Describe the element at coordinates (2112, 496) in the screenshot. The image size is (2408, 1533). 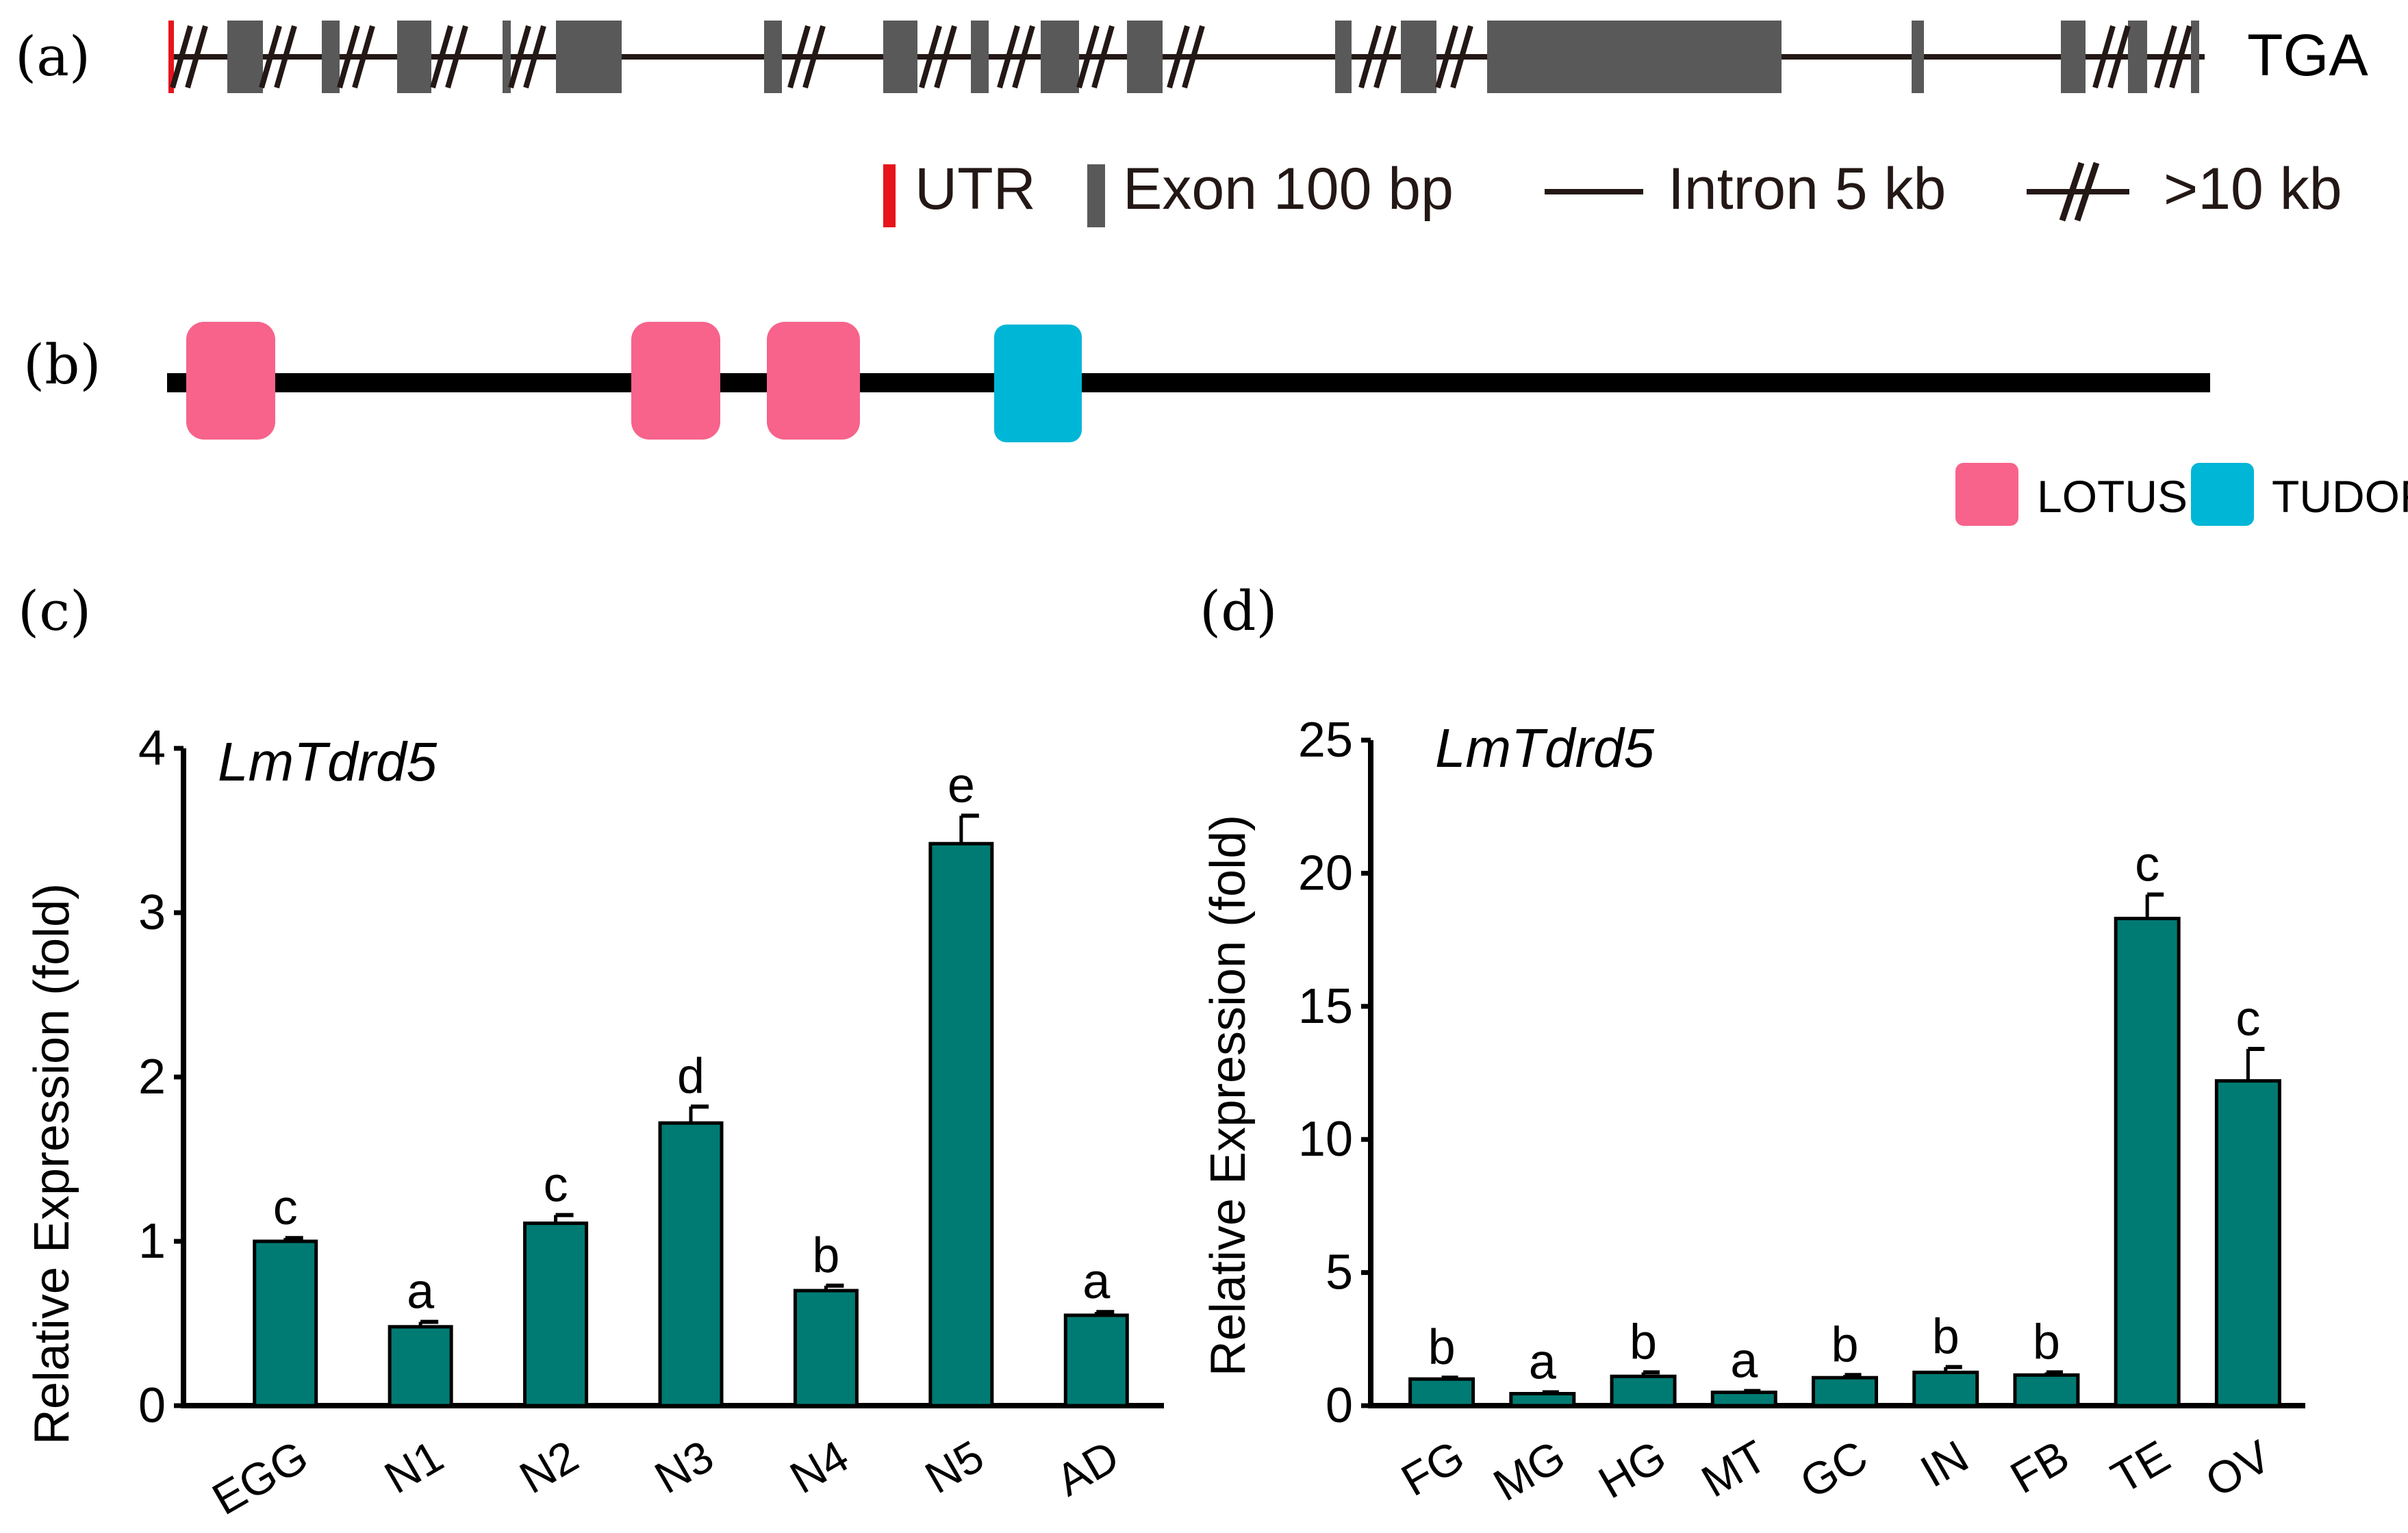
I see `lotus-legend-label: LOTUS` at that location.